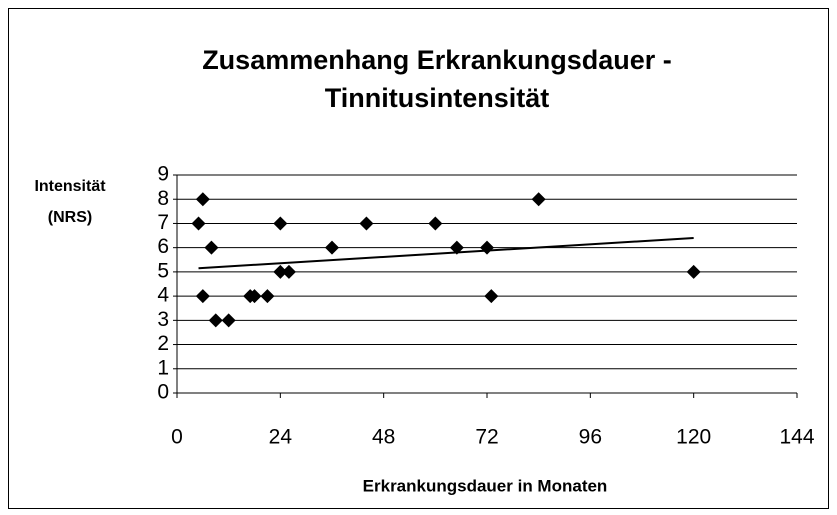 This screenshot has width=837, height=515. What do you see at coordinates (590, 437) in the screenshot?
I see `x-tick-label: 96` at bounding box center [590, 437].